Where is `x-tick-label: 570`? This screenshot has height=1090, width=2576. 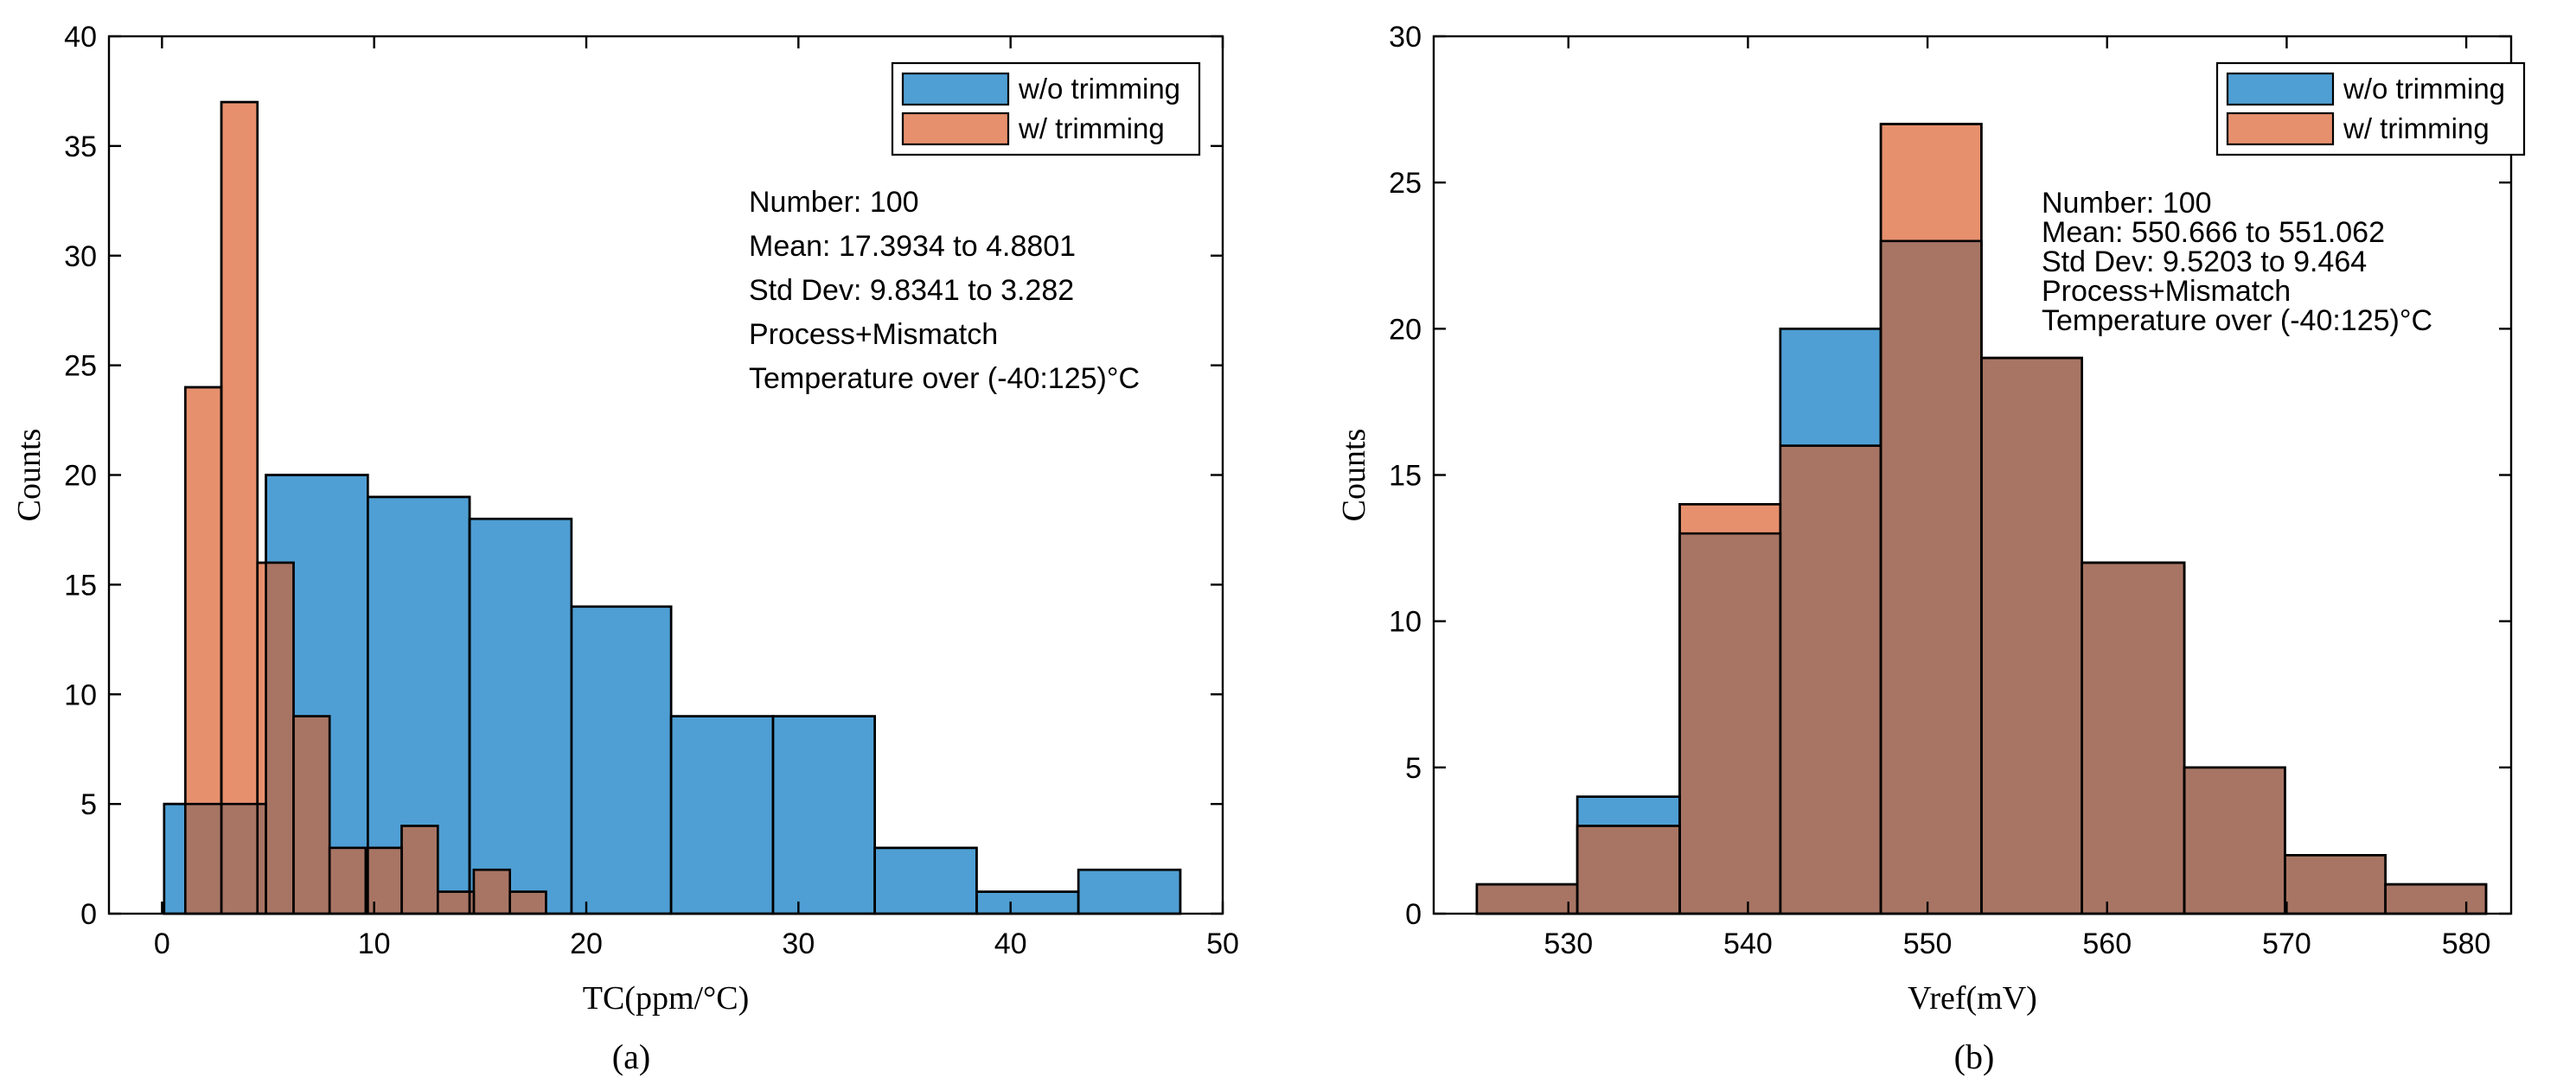
x-tick-label: 570 is located at coordinates (2287, 943).